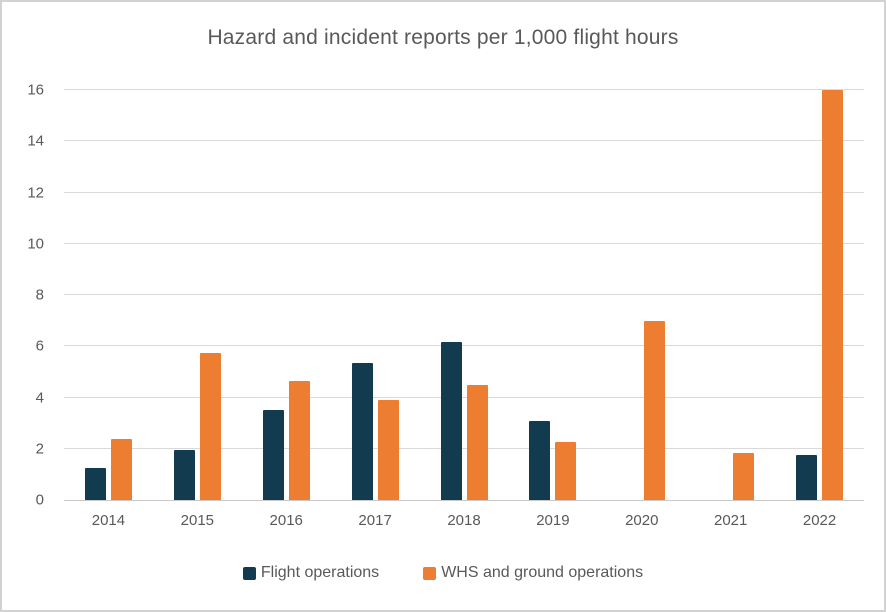 This screenshot has width=886, height=612. I want to click on y-tick-label-12: 12, so click(35, 192).